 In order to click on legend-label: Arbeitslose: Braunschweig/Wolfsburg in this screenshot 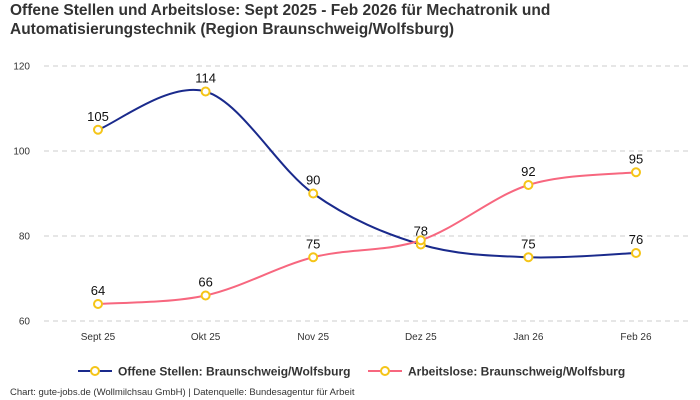, I will do `click(516, 372)`.